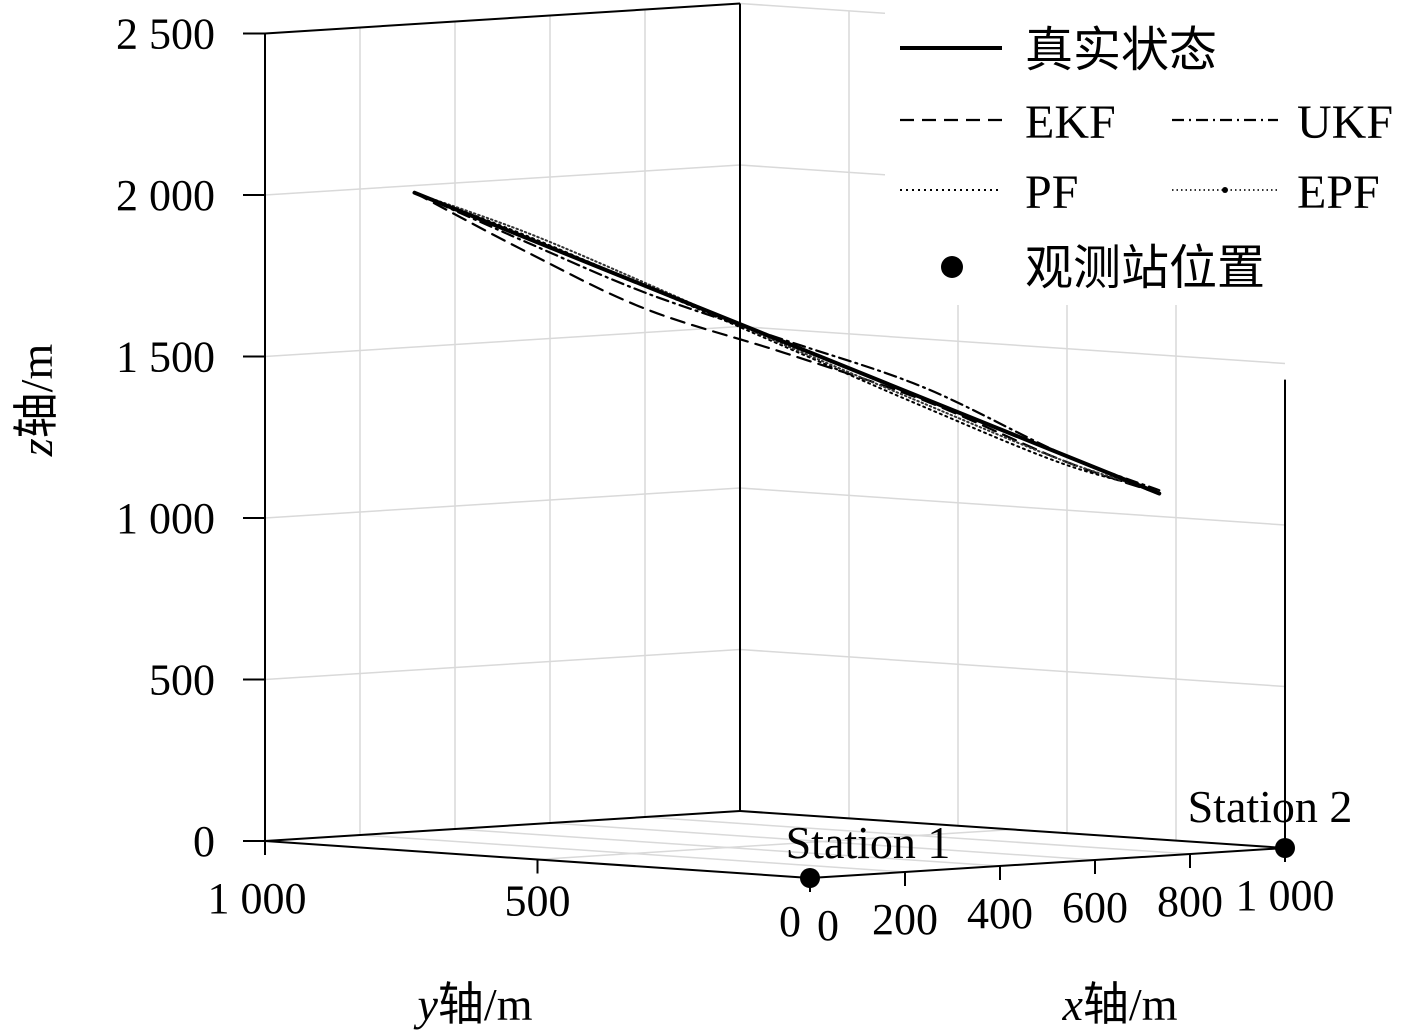  What do you see at coordinates (502, 18) in the screenshot?
I see `box-edge-top-back` at bounding box center [502, 18].